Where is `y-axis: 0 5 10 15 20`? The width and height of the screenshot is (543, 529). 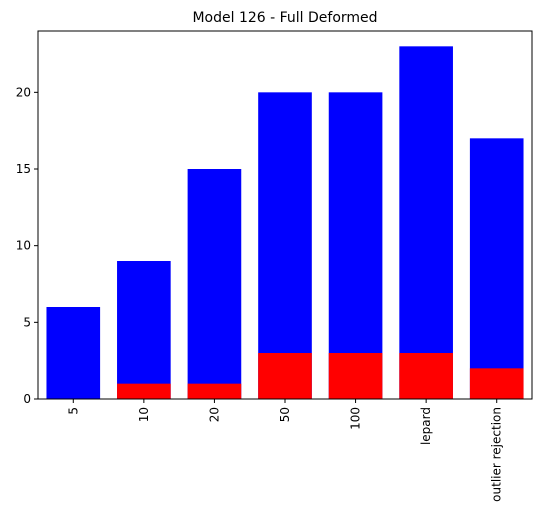 y-axis: 0 5 10 15 20 is located at coordinates (27, 245).